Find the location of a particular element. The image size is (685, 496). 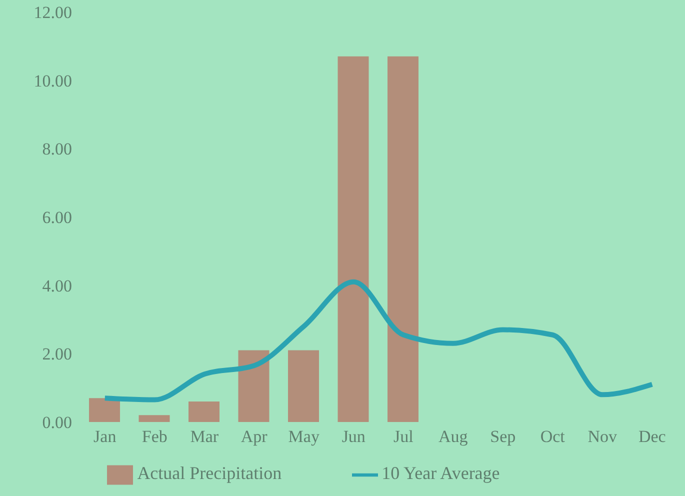

x-tick-label: Aug is located at coordinates (453, 436).